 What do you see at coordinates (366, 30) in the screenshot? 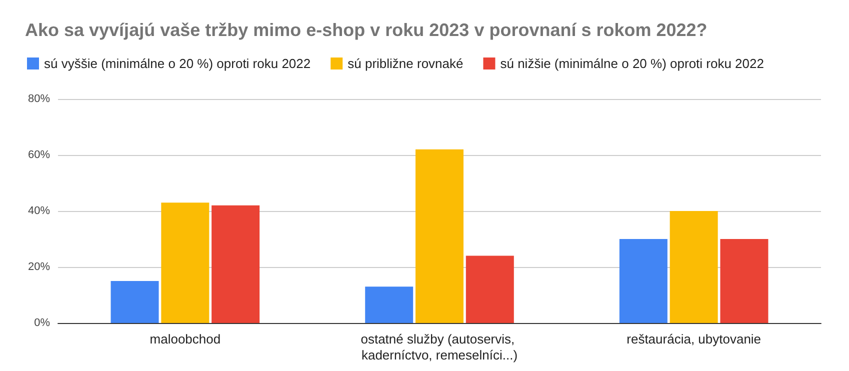
I see `chart-title: Ako sa vyvíjajú vaše tržby mimo e-shop v roku 2023 v porovnaní s rokom 2022?` at bounding box center [366, 30].